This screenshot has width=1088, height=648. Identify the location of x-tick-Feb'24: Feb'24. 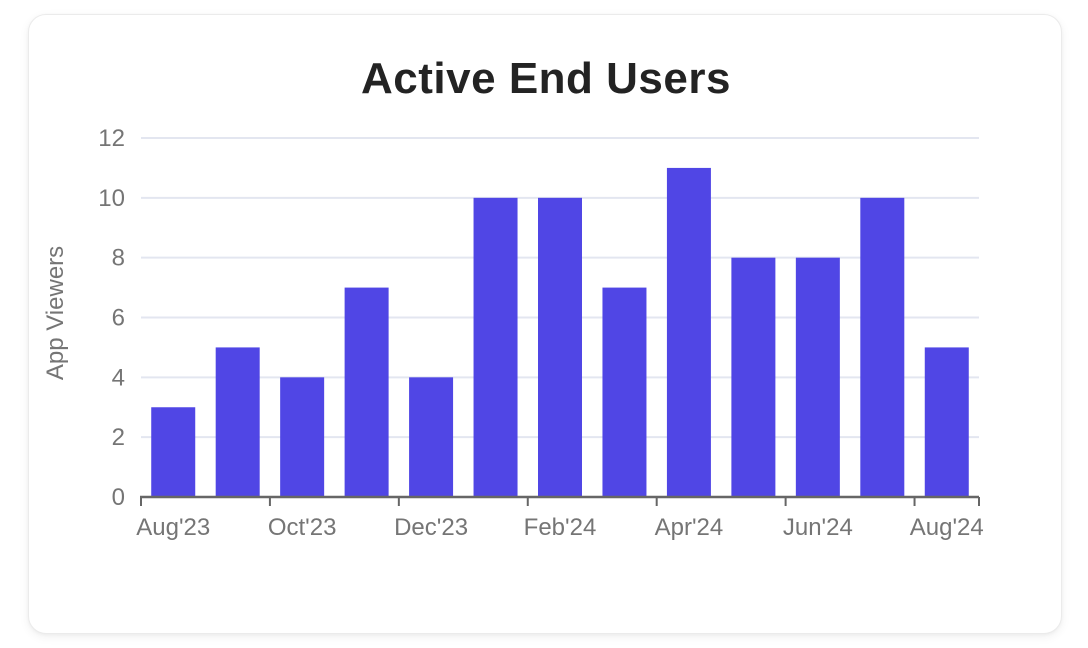
(560, 527).